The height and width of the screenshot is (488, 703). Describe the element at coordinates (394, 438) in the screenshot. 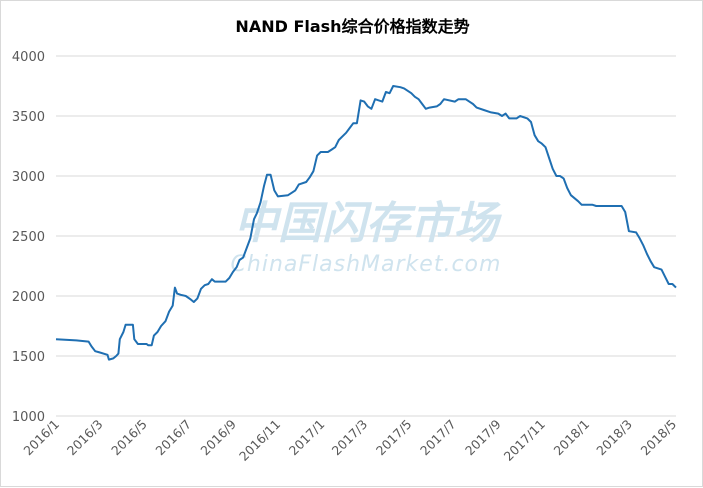

I see `x-tick-label: 2017/5` at that location.